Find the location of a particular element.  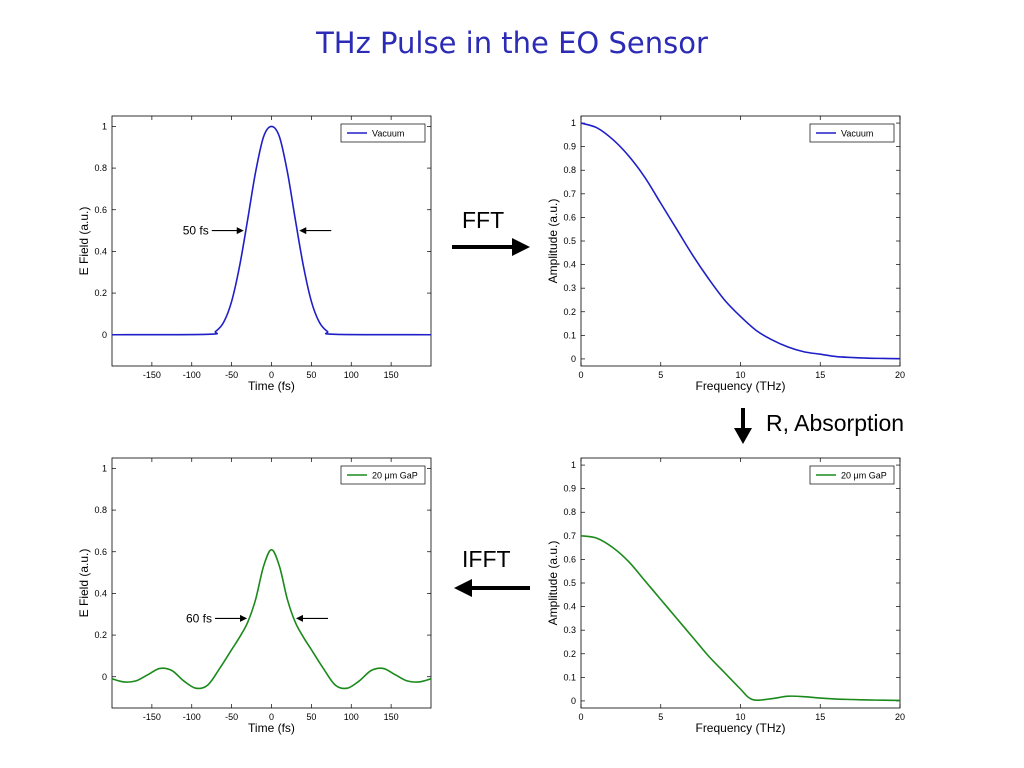

ifft-label: IFFT is located at coordinates (486, 559).